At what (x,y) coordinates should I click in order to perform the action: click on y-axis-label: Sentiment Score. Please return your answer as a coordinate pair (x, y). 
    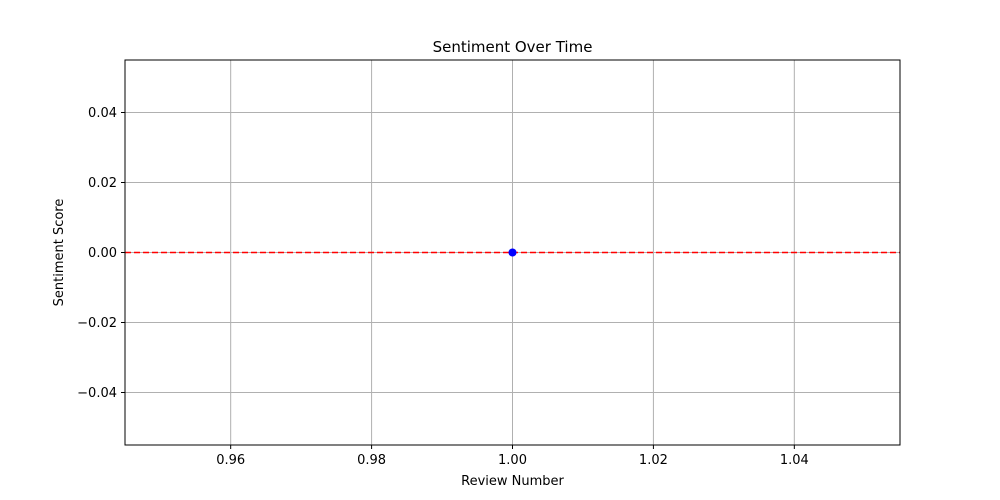
    Looking at the image, I should click on (59, 253).